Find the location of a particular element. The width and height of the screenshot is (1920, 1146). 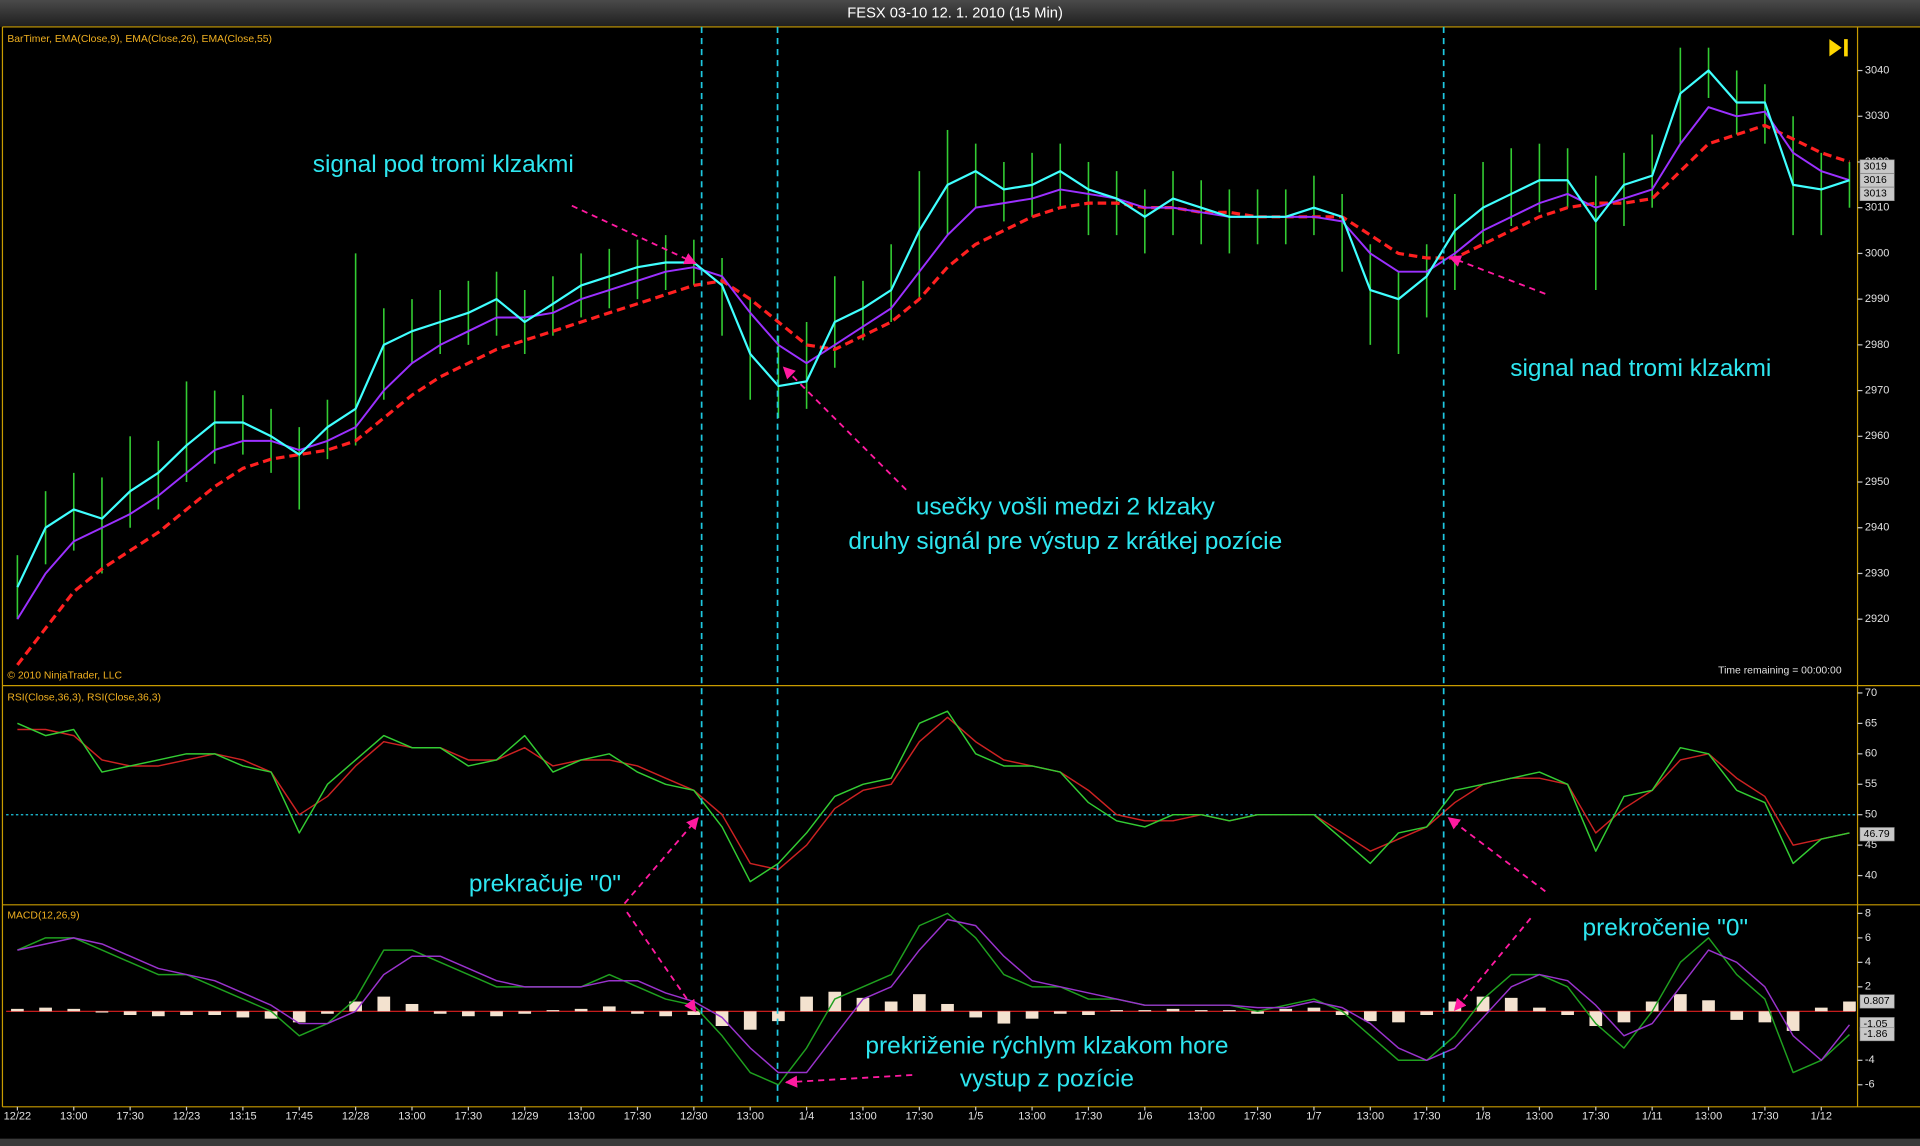

y-tick-label: 3040 is located at coordinates (1877, 70).